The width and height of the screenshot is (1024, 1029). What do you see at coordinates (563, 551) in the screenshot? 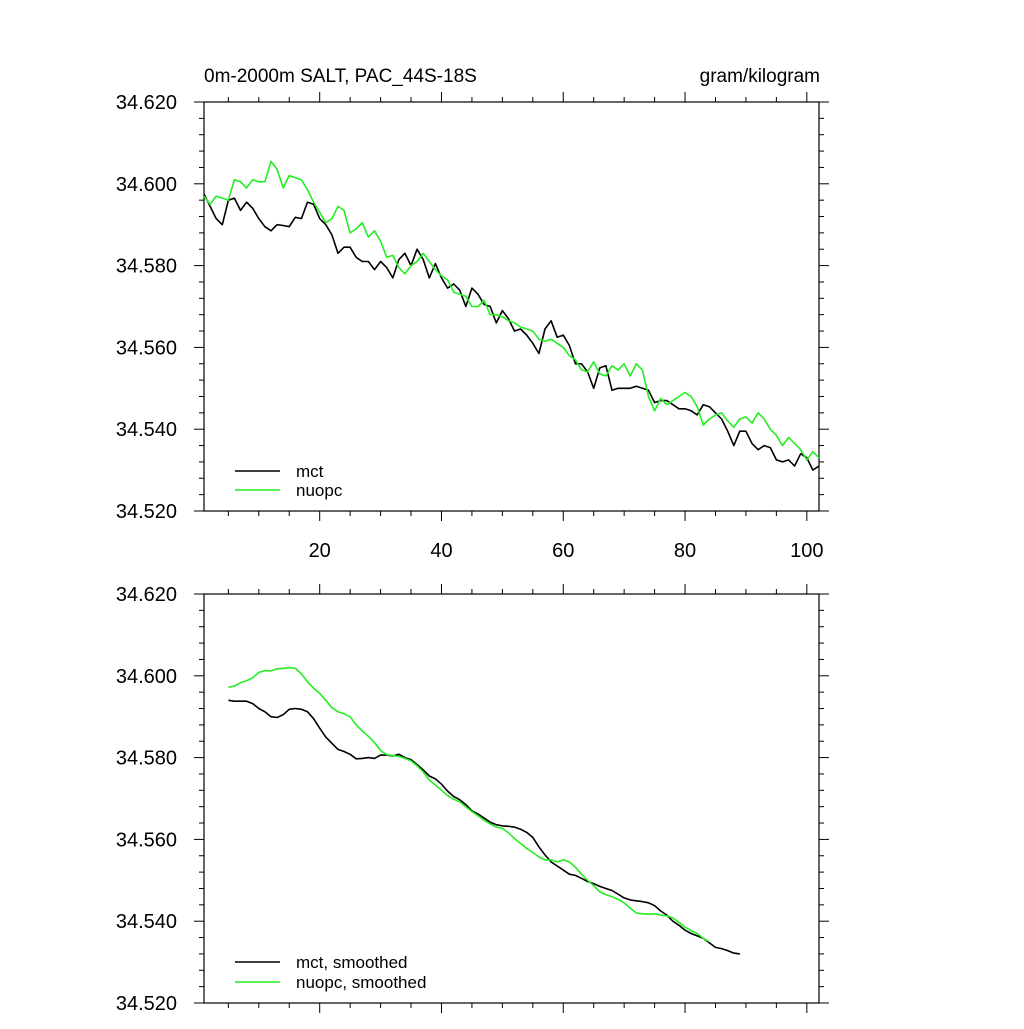
I see `x-tick-label: 60` at bounding box center [563, 551].